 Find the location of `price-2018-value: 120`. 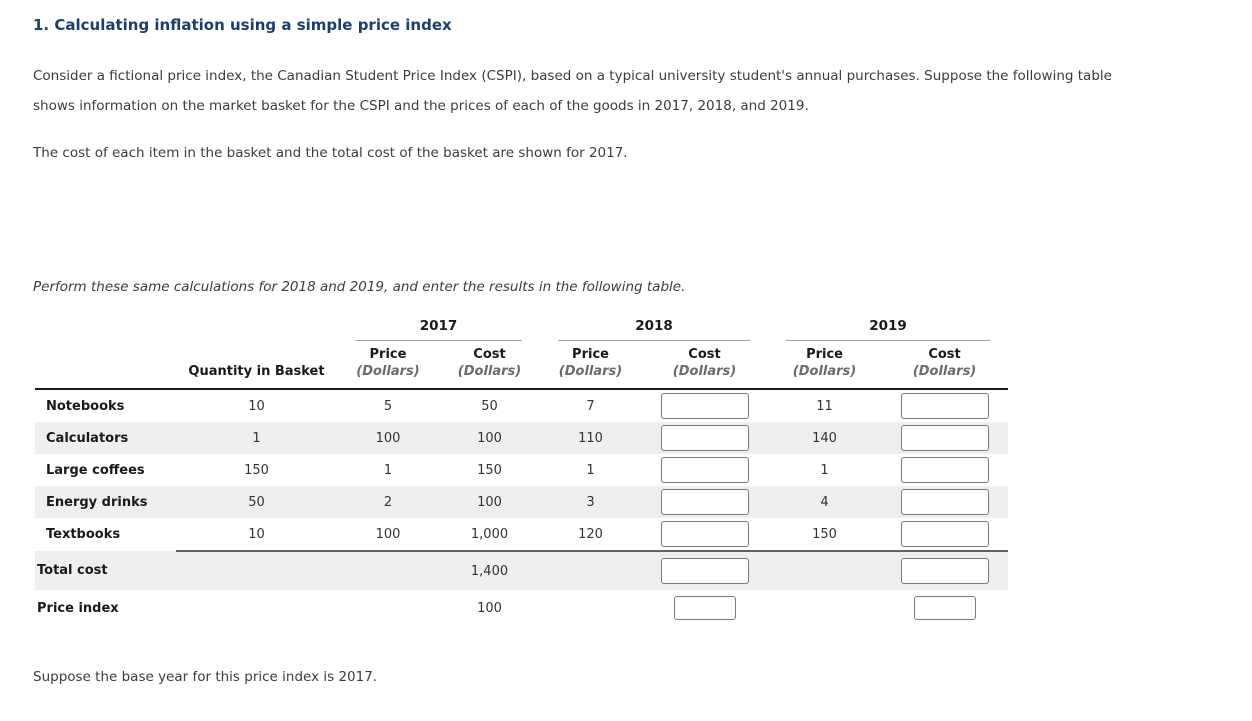

price-2018-value: 120 is located at coordinates (590, 534).